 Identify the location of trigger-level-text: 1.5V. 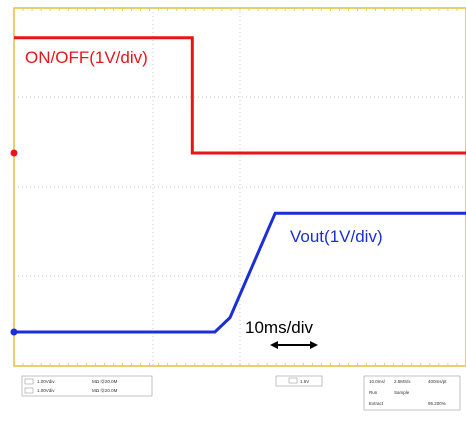
(304, 381).